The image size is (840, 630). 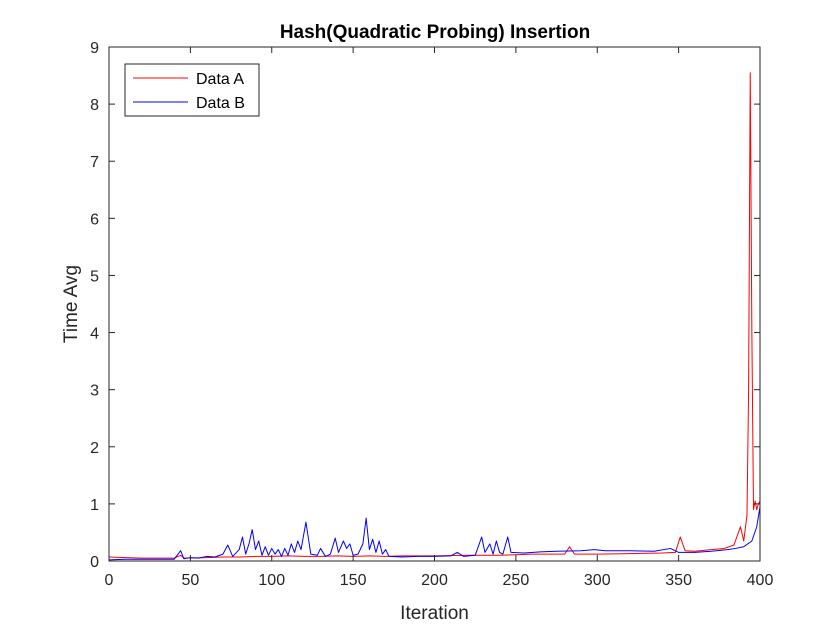 I want to click on x-tick-label: 50, so click(x=190, y=580).